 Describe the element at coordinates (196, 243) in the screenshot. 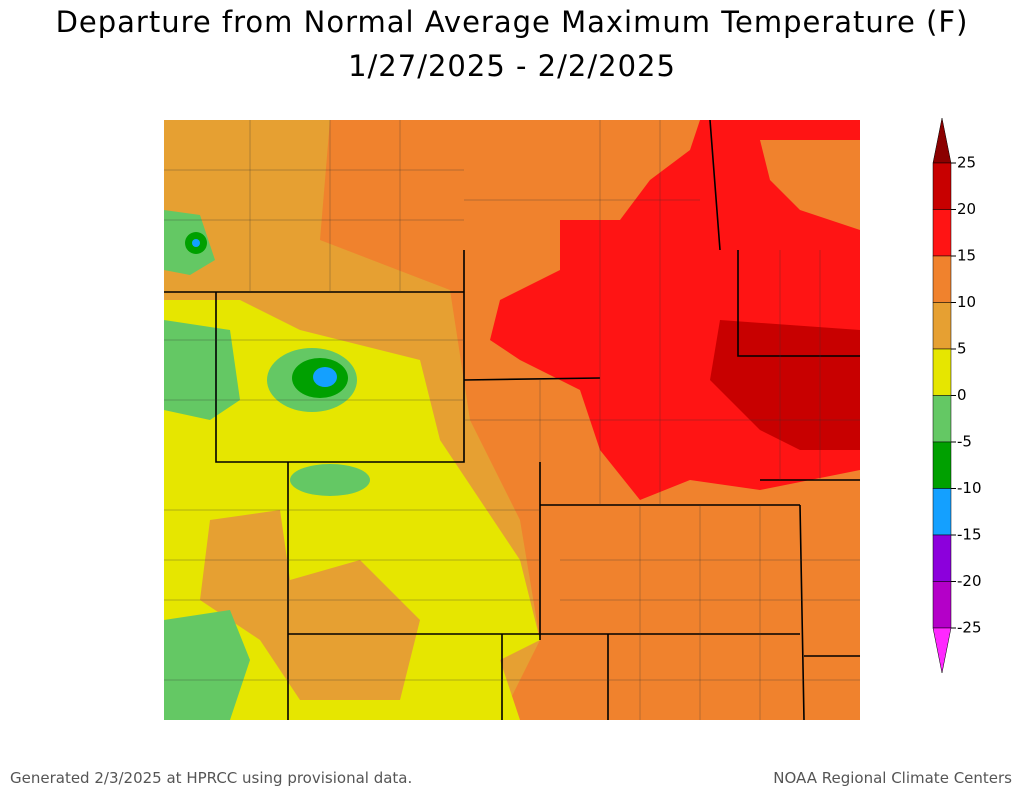

I see `region-blue` at that location.